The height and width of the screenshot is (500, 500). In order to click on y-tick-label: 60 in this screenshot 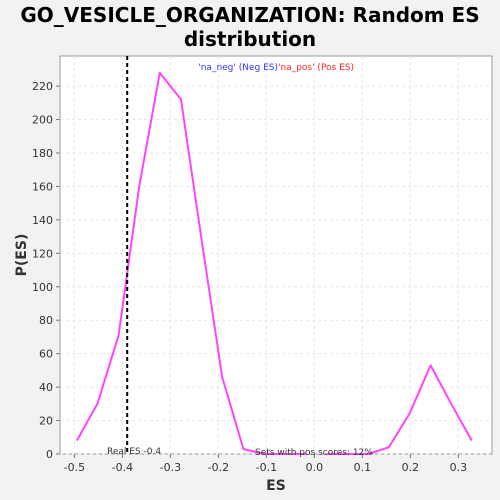, I will do `click(46, 354)`.